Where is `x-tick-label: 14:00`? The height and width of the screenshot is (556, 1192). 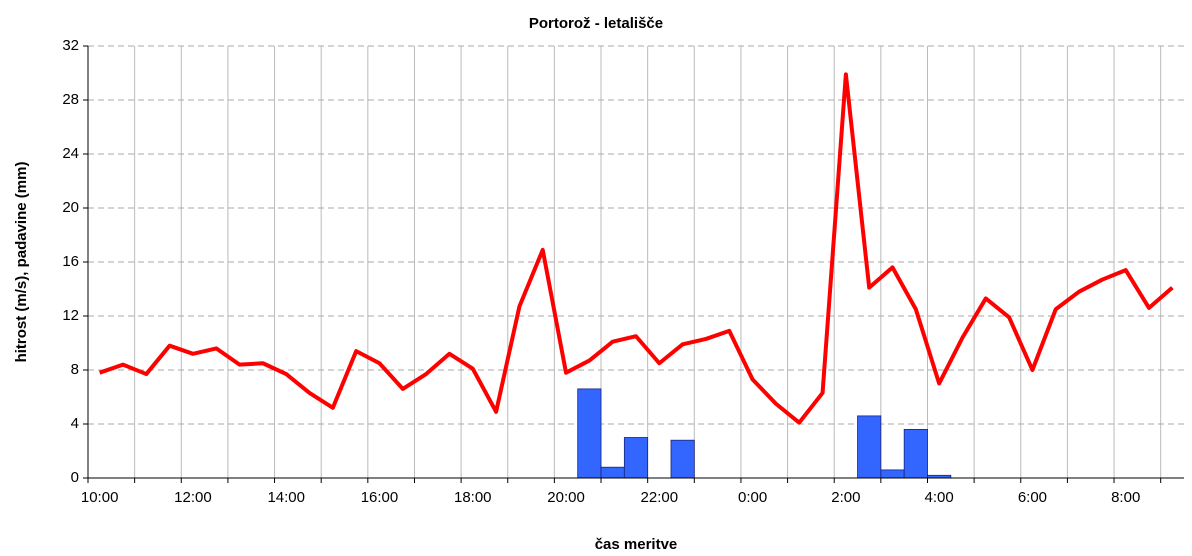
x-tick-label: 14:00 is located at coordinates (286, 497).